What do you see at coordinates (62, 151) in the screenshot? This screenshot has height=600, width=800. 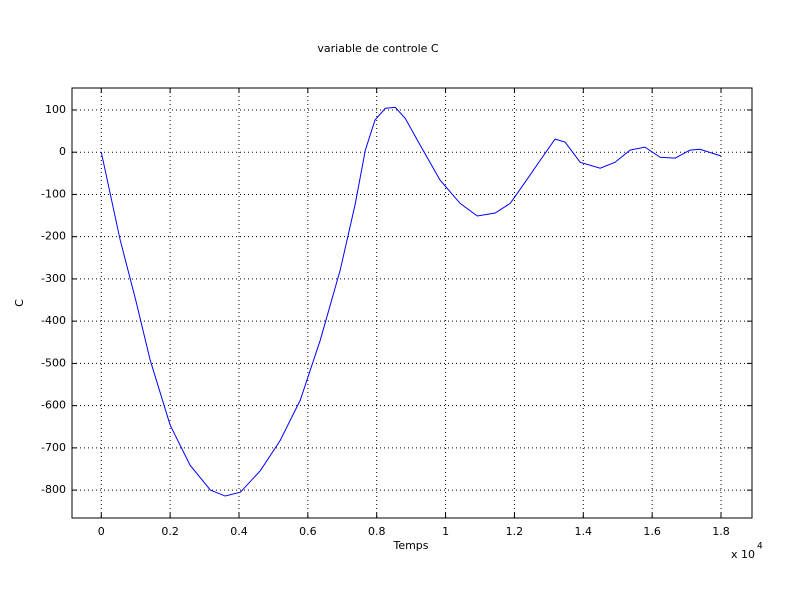 I see `y-tick-label: 0` at bounding box center [62, 151].